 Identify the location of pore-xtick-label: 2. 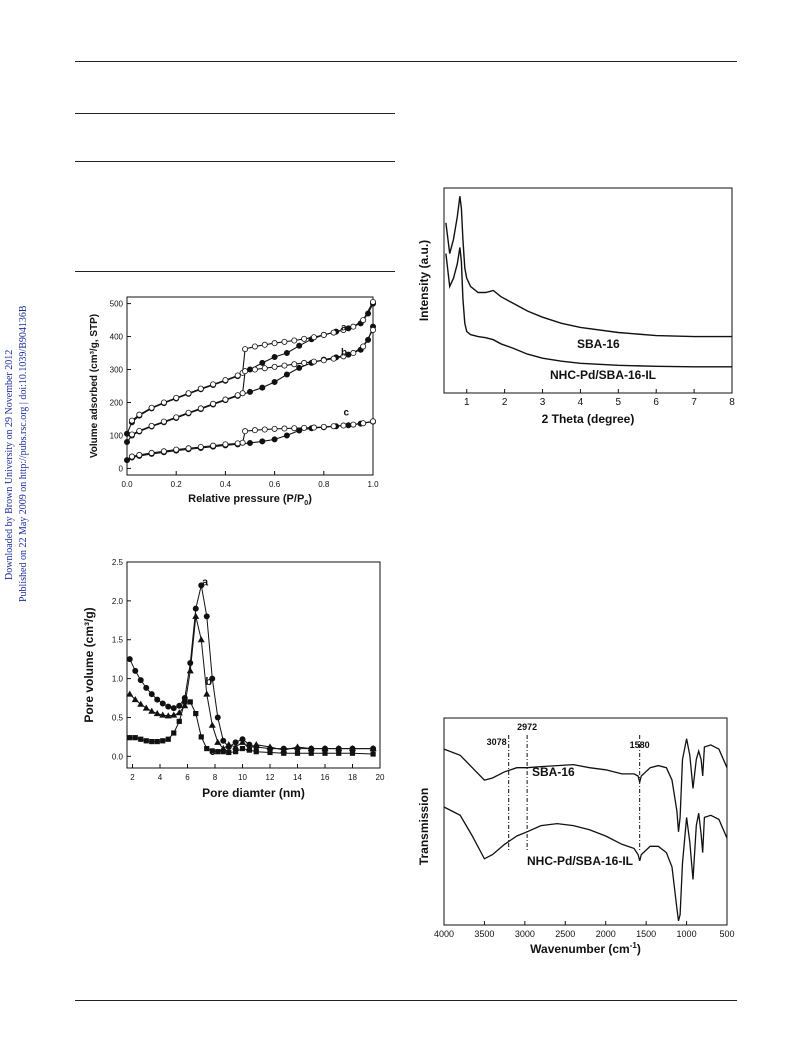
(132, 777).